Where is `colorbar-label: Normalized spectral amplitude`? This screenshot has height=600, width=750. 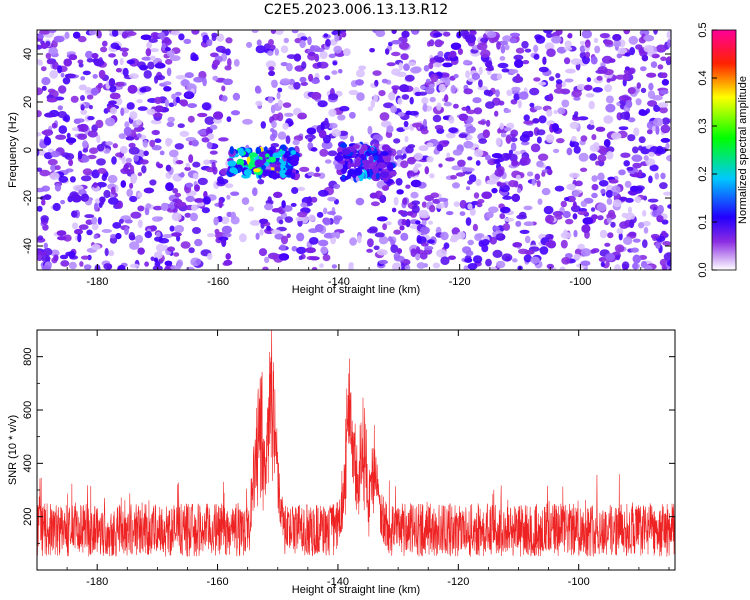 colorbar-label: Normalized spectral amplitude is located at coordinates (743, 150).